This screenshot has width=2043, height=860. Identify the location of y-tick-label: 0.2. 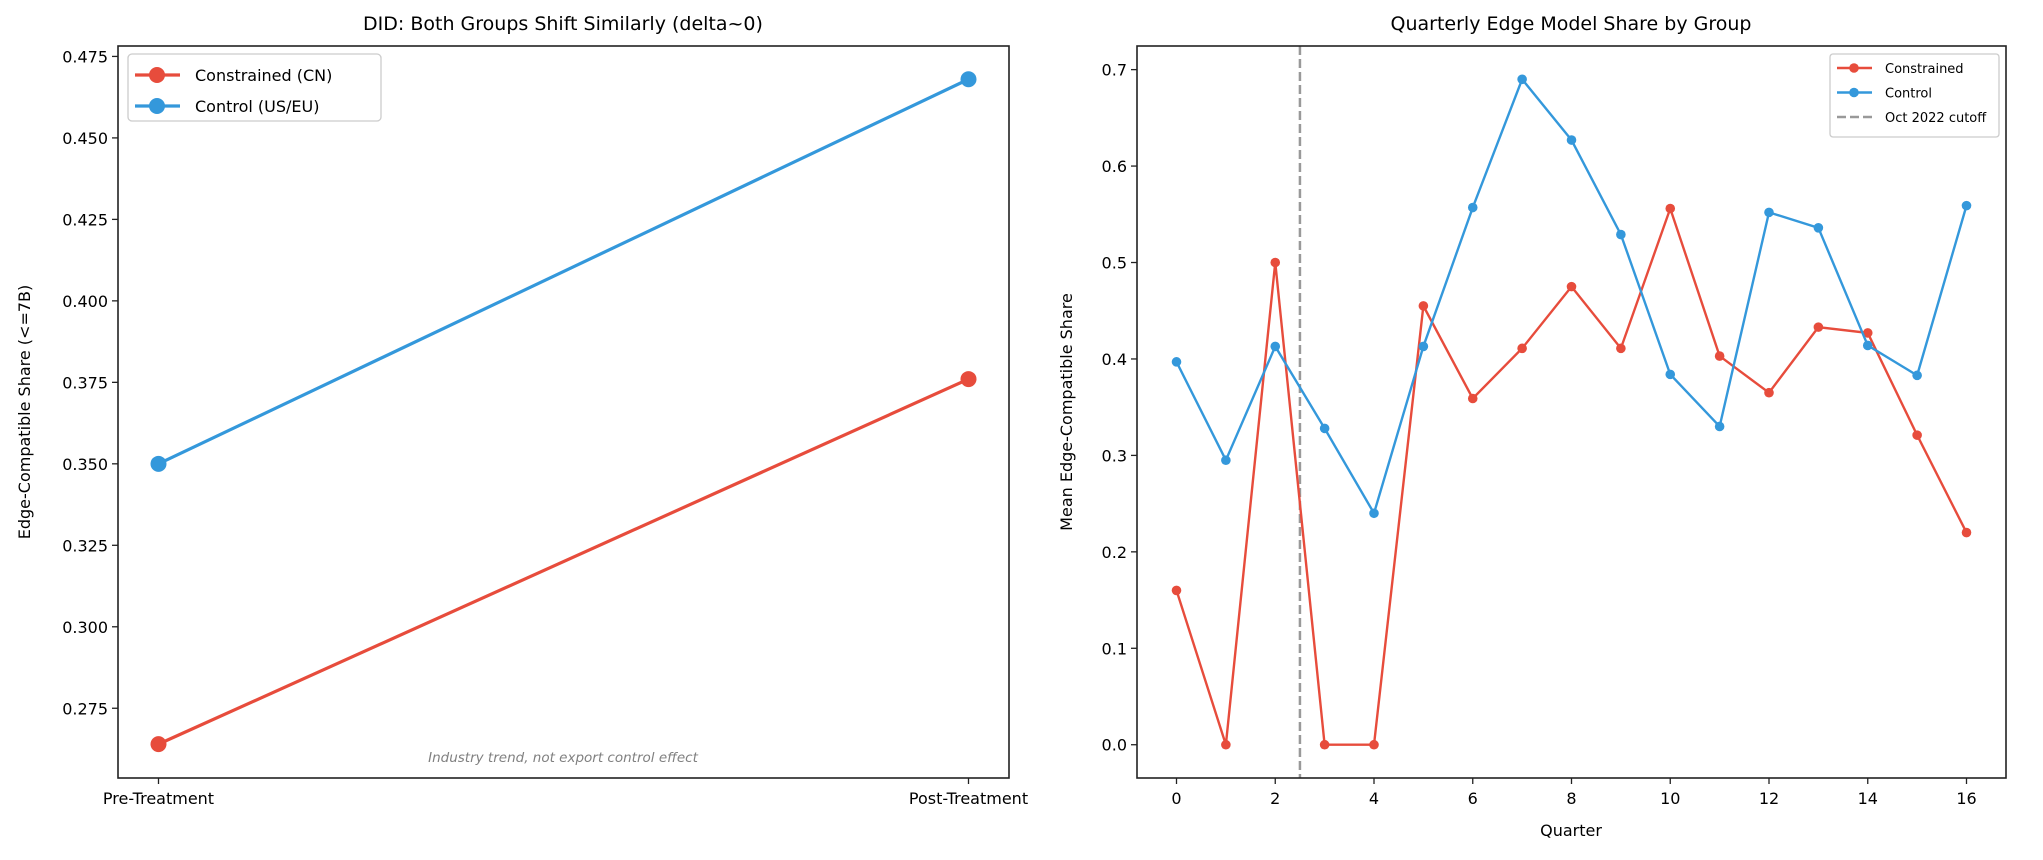
(1114, 552).